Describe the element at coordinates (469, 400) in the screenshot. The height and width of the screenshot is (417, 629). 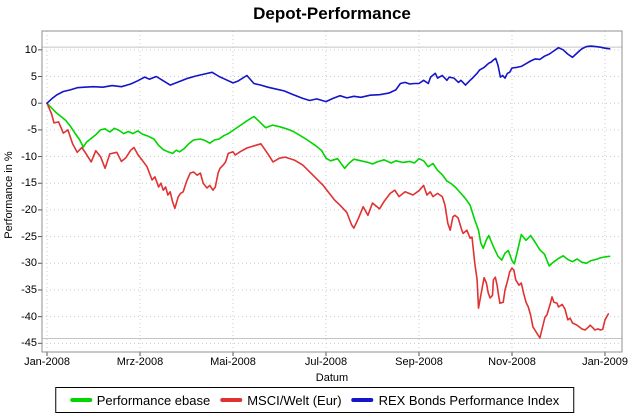
I see `legend-label: REX Bonds Performance Index` at that location.